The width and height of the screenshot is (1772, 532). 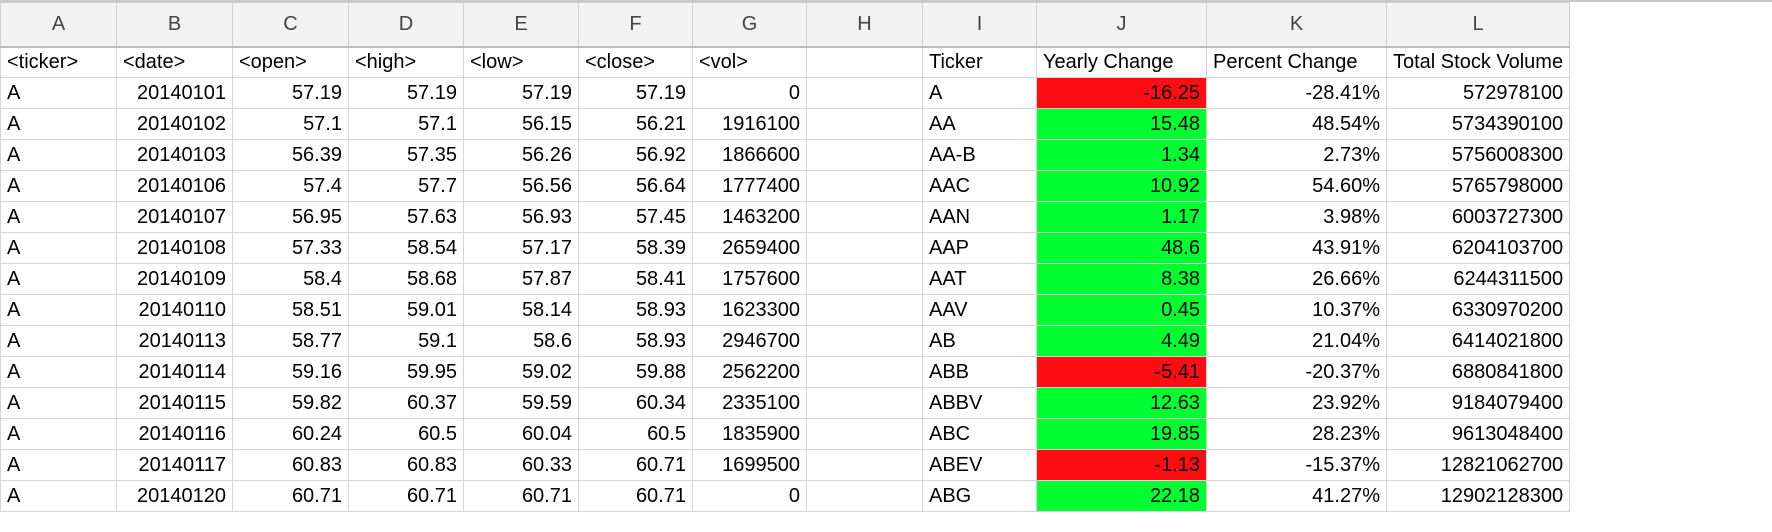 I want to click on cell-vol: 2335100, so click(x=749, y=403).